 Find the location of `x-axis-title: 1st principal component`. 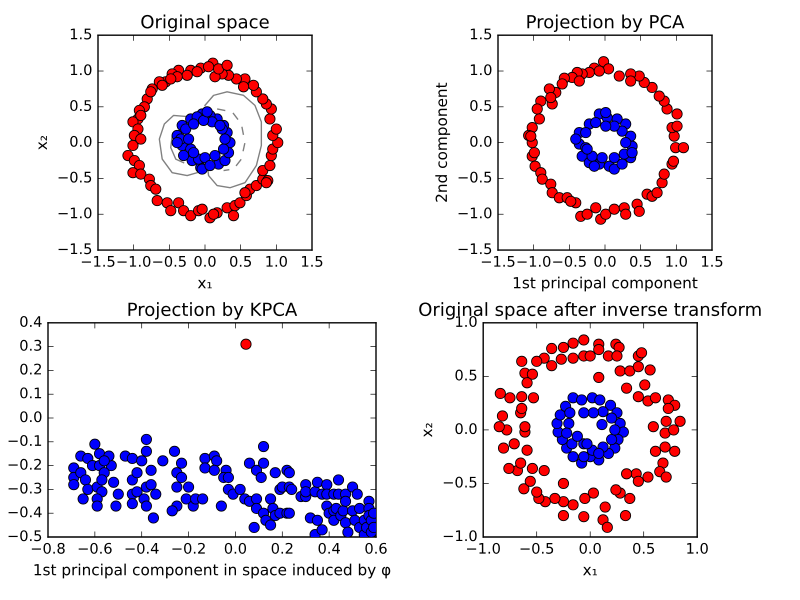

x-axis-title: 1st principal component is located at coordinates (606, 284).